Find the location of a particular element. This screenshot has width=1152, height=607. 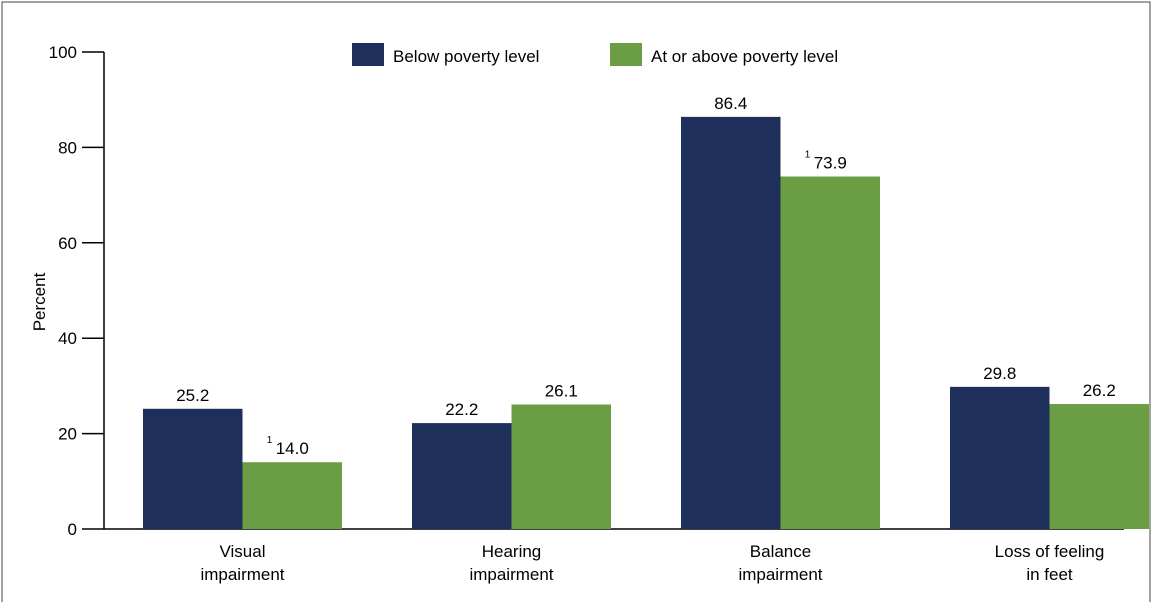

y-tick-label: 60 is located at coordinates (67, 243).